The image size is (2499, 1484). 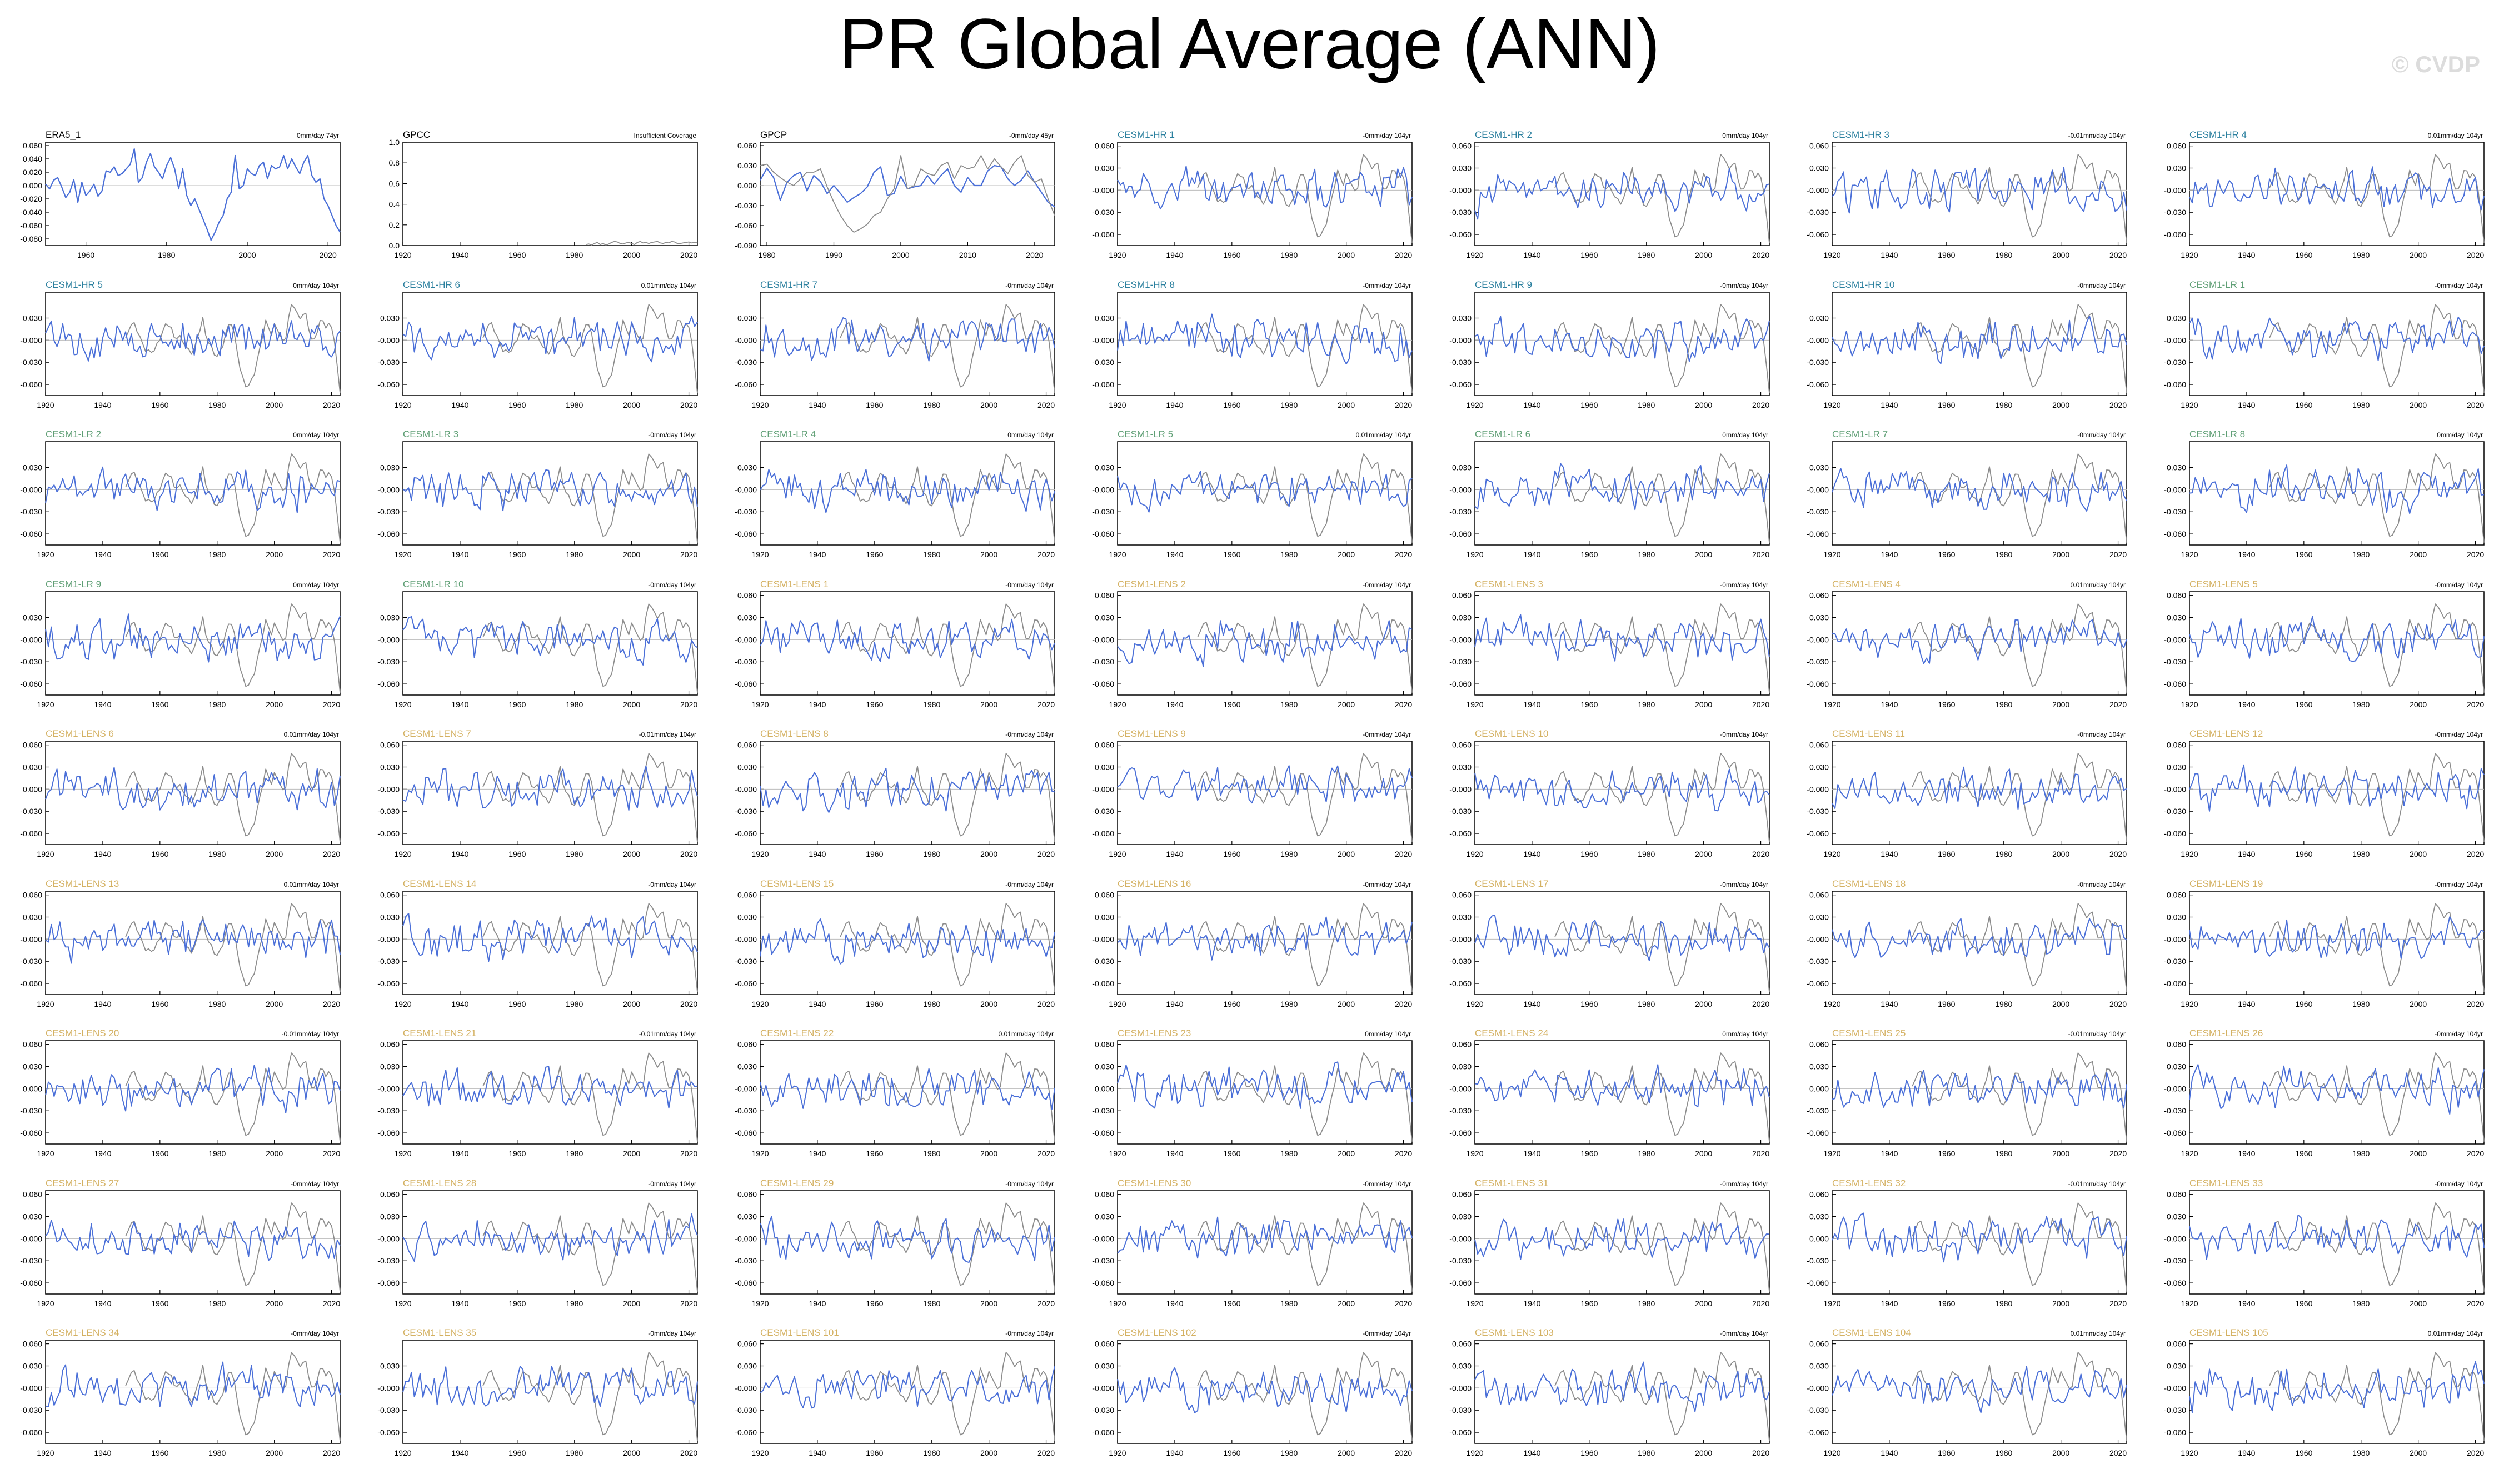 I want to click on panel-name-label: CESM1-LENS 20, so click(x=82, y=1033).